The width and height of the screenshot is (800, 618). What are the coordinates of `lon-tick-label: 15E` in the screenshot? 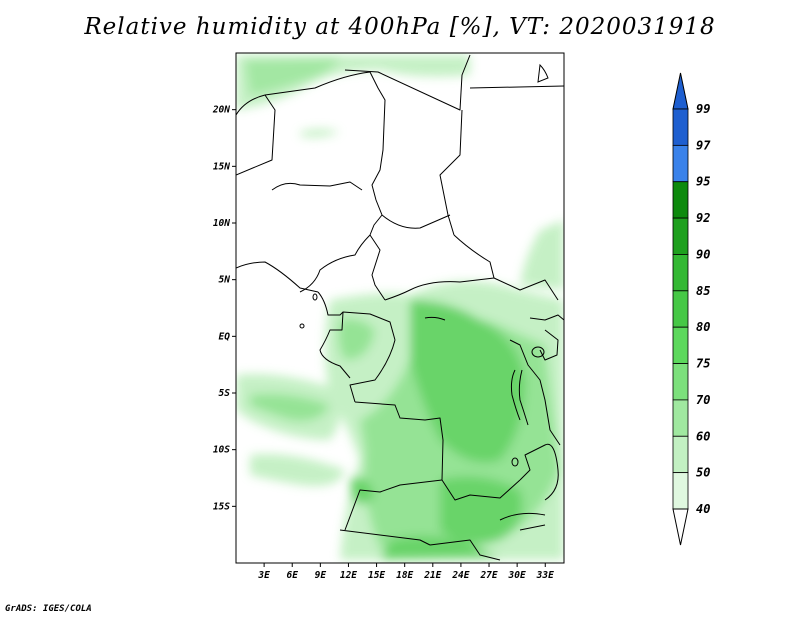 It's located at (376, 575).